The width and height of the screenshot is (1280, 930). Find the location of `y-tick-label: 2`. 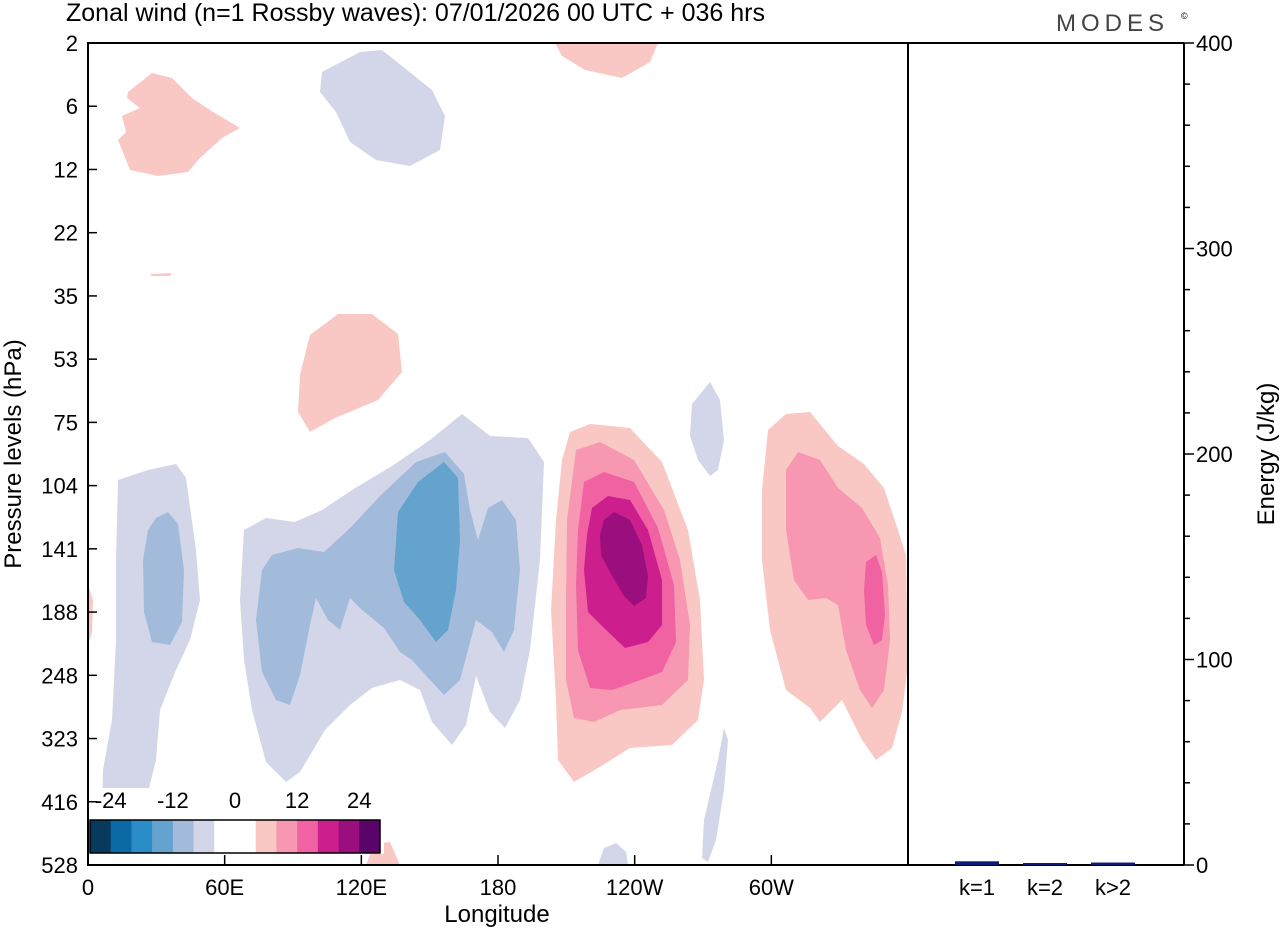

y-tick-label: 2 is located at coordinates (72, 43).